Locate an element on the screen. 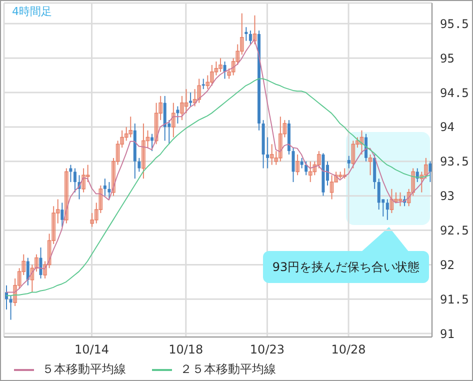 The width and height of the screenshot is (473, 381). y-tick-label: 91.5 is located at coordinates (454, 299).